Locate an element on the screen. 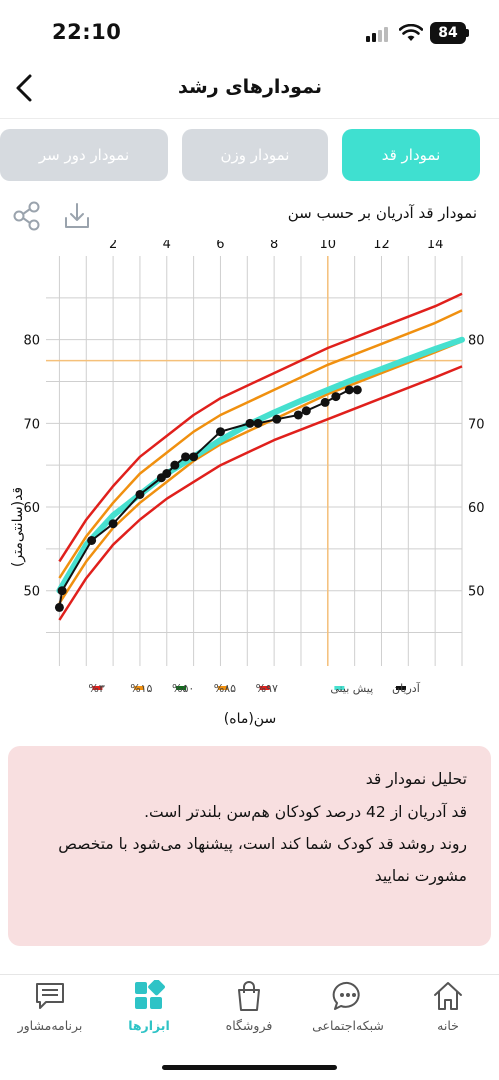 The height and width of the screenshot is (1080, 499). cellular-signal-icon is located at coordinates (377, 34).